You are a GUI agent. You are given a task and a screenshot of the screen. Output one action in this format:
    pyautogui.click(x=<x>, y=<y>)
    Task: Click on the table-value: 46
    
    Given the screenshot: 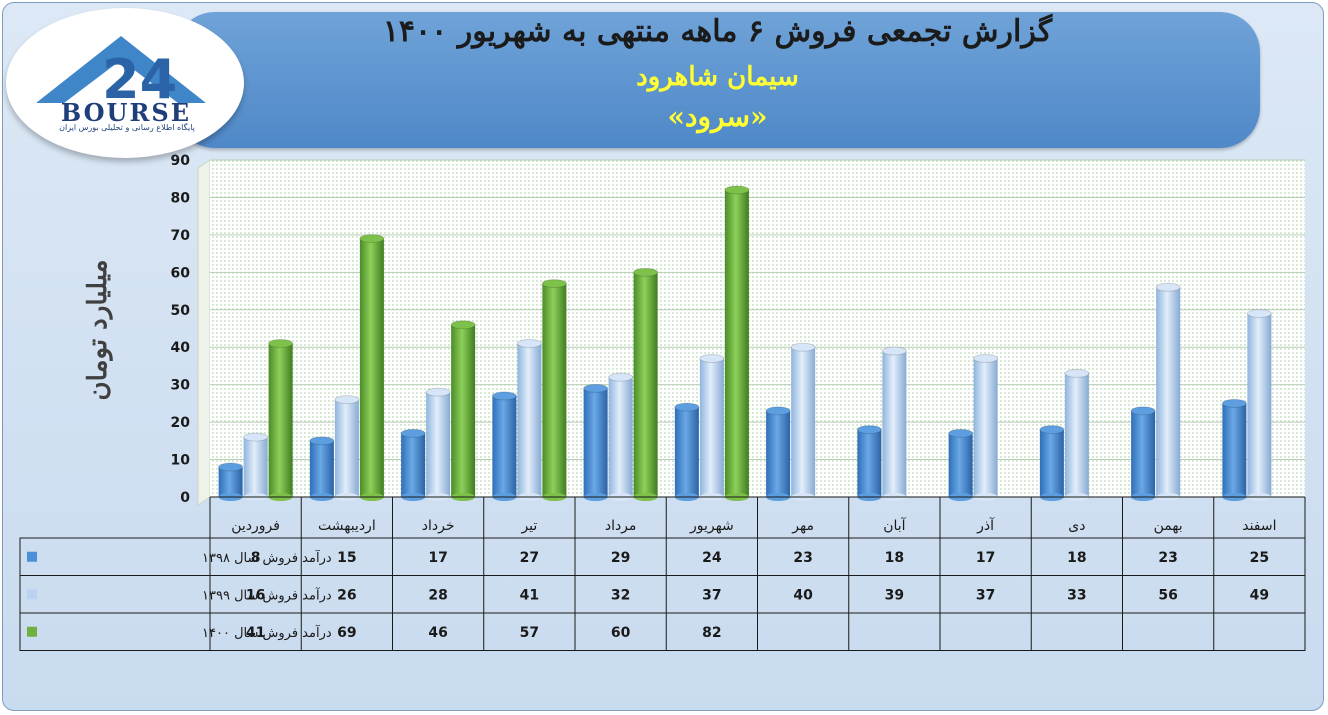 What is the action you would take?
    pyautogui.click(x=437, y=633)
    